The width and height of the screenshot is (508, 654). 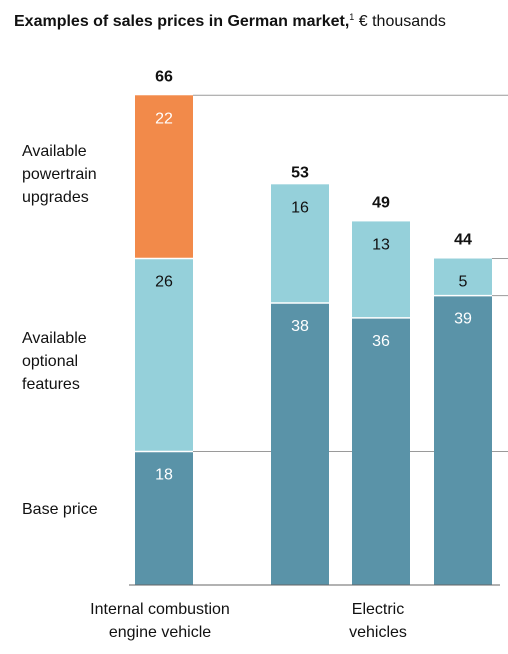 What do you see at coordinates (300, 207) in the screenshot?
I see `data-label-optional-1: 16` at bounding box center [300, 207].